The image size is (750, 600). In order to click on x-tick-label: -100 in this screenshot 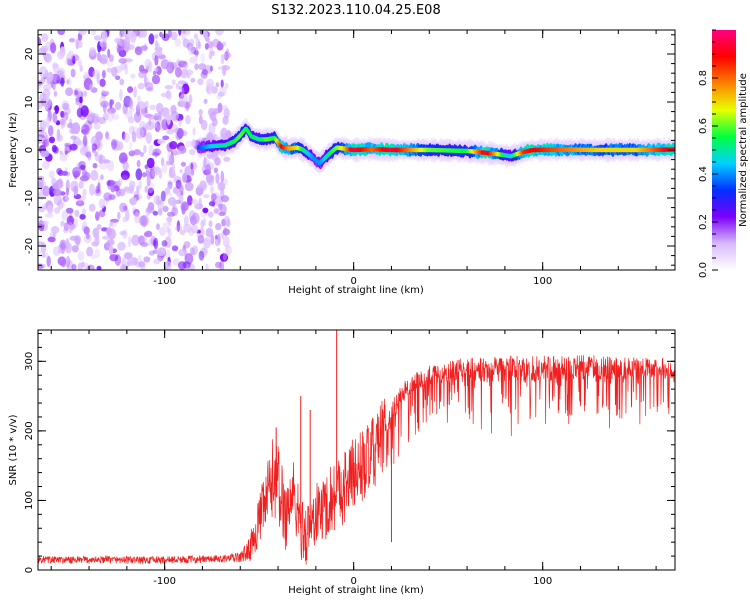, I will do `click(164, 581)`.